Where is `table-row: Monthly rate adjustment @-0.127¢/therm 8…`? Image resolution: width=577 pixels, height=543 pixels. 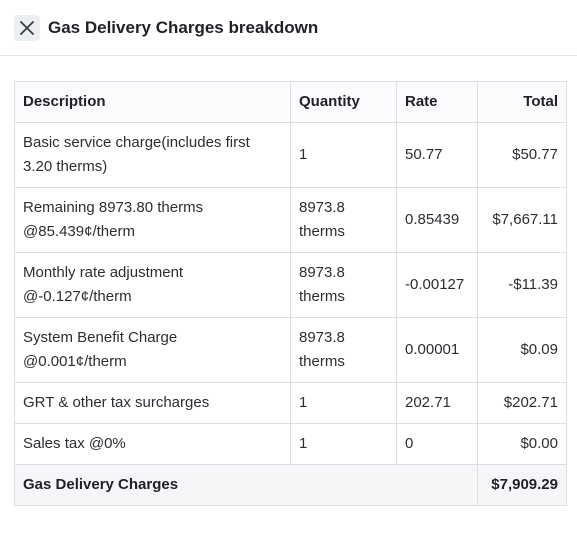
table-row: Monthly rate adjustment @-0.127¢/therm 8… is located at coordinates (290, 285).